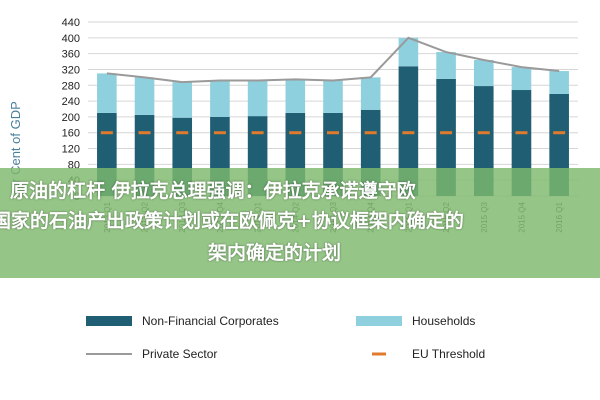 The height and width of the screenshot is (400, 600). I want to click on y-tick-label: 320, so click(71, 70).